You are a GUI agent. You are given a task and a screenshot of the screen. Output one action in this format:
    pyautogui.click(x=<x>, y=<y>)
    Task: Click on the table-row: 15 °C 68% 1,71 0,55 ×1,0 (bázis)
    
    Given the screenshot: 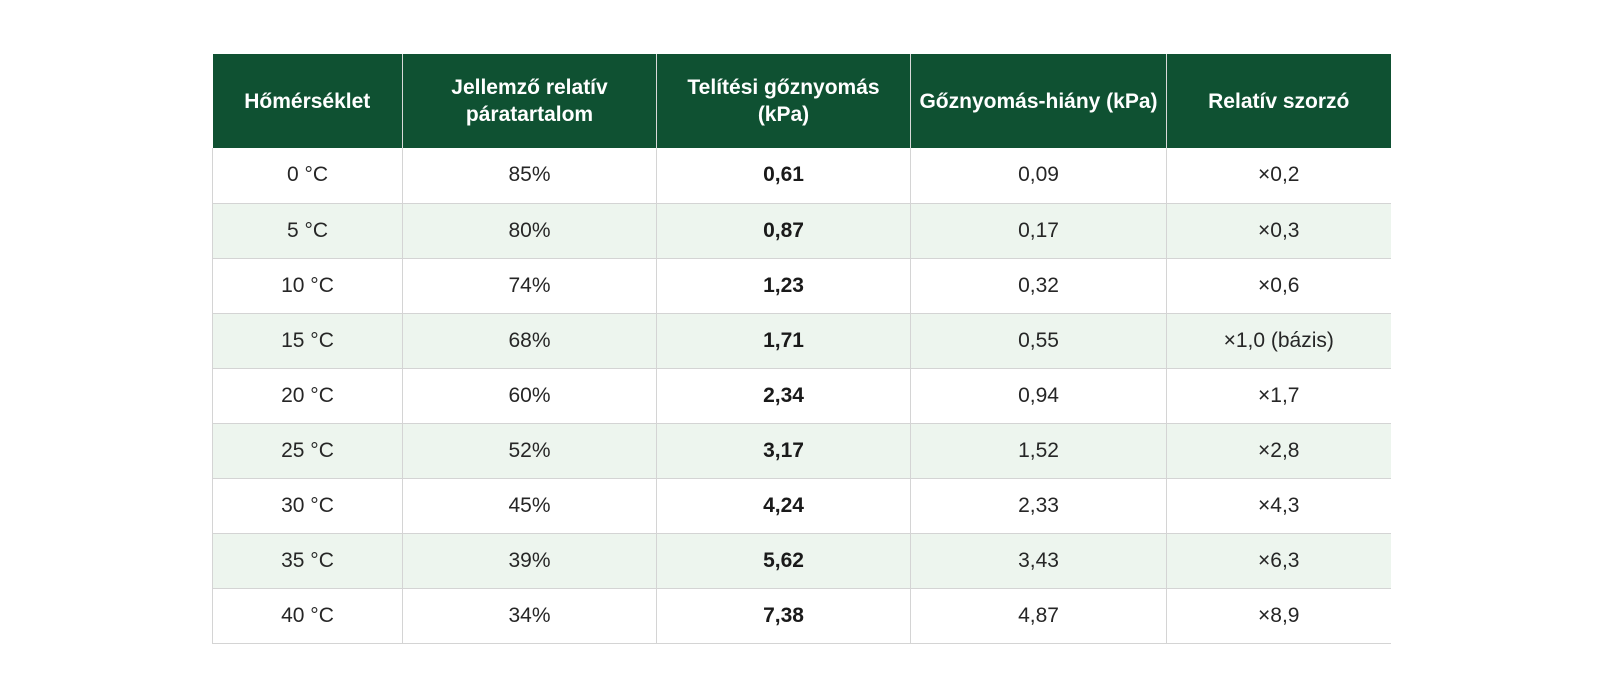 What is the action you would take?
    pyautogui.click(x=801, y=341)
    